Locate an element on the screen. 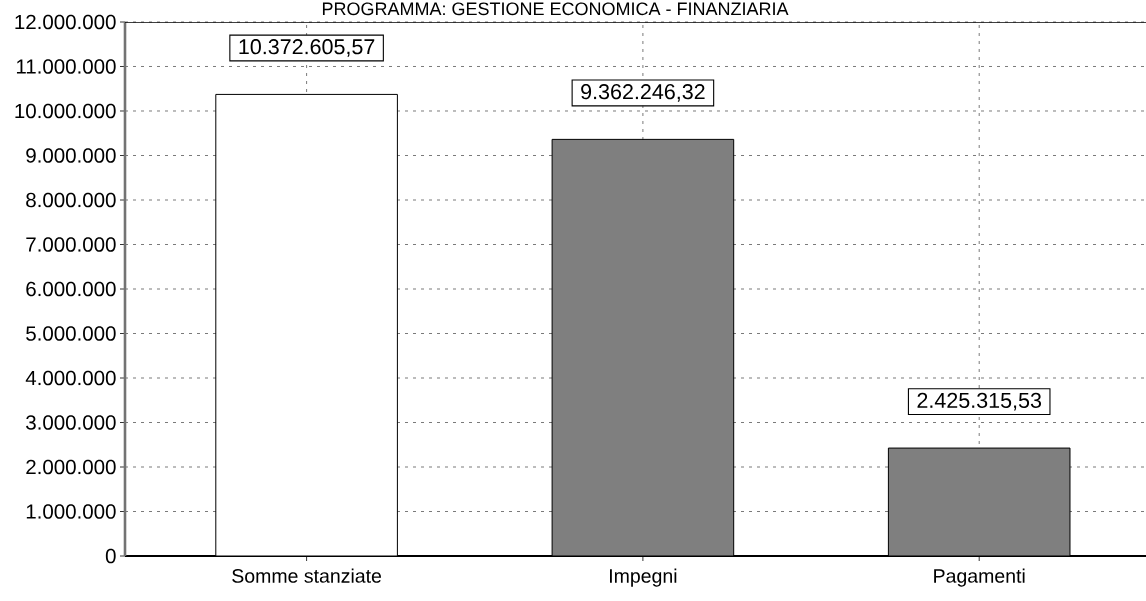  y-tick-label: 11.000.000 is located at coordinates (66, 66).